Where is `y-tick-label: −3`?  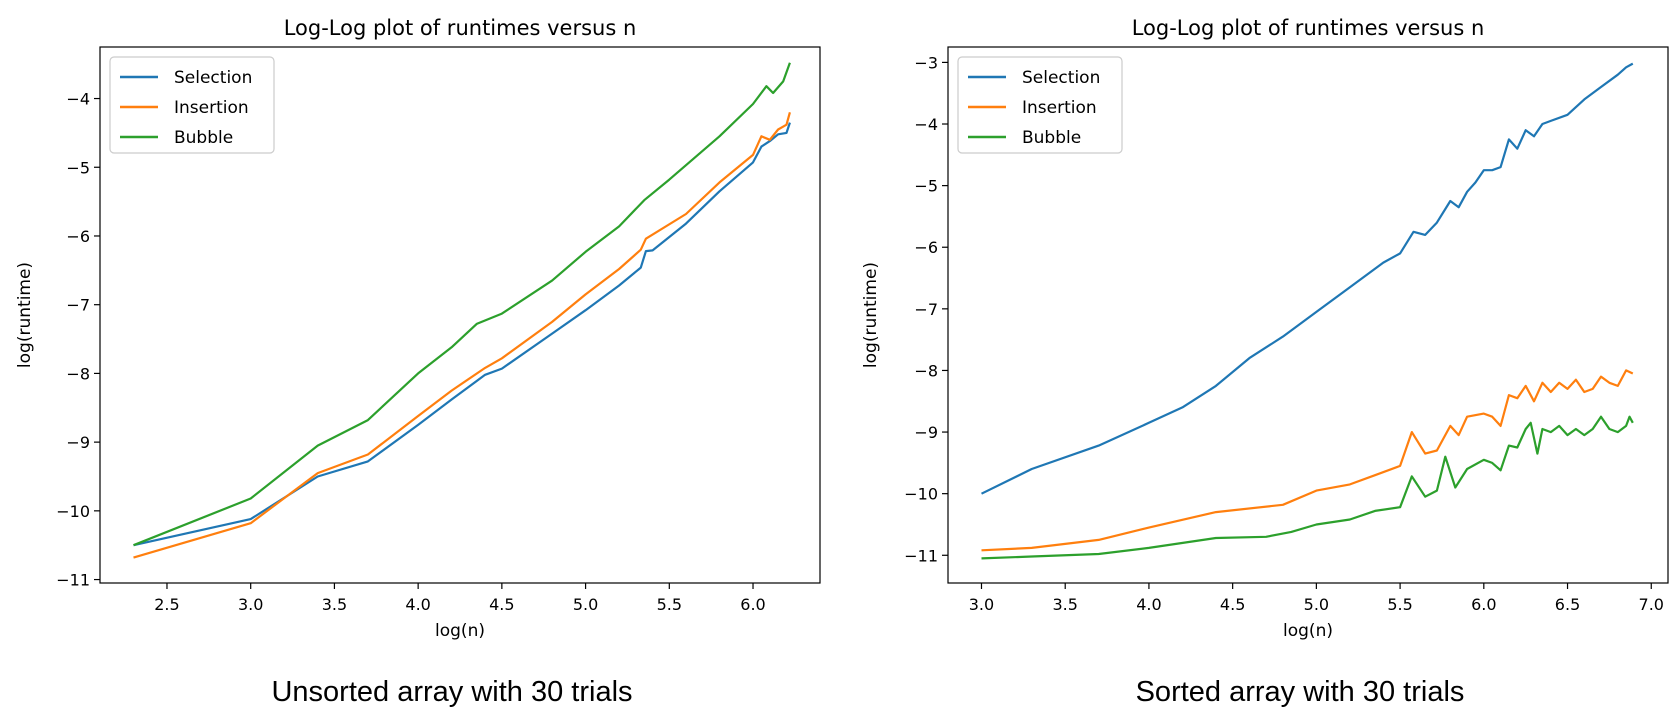
y-tick-label: −3 is located at coordinates (926, 62).